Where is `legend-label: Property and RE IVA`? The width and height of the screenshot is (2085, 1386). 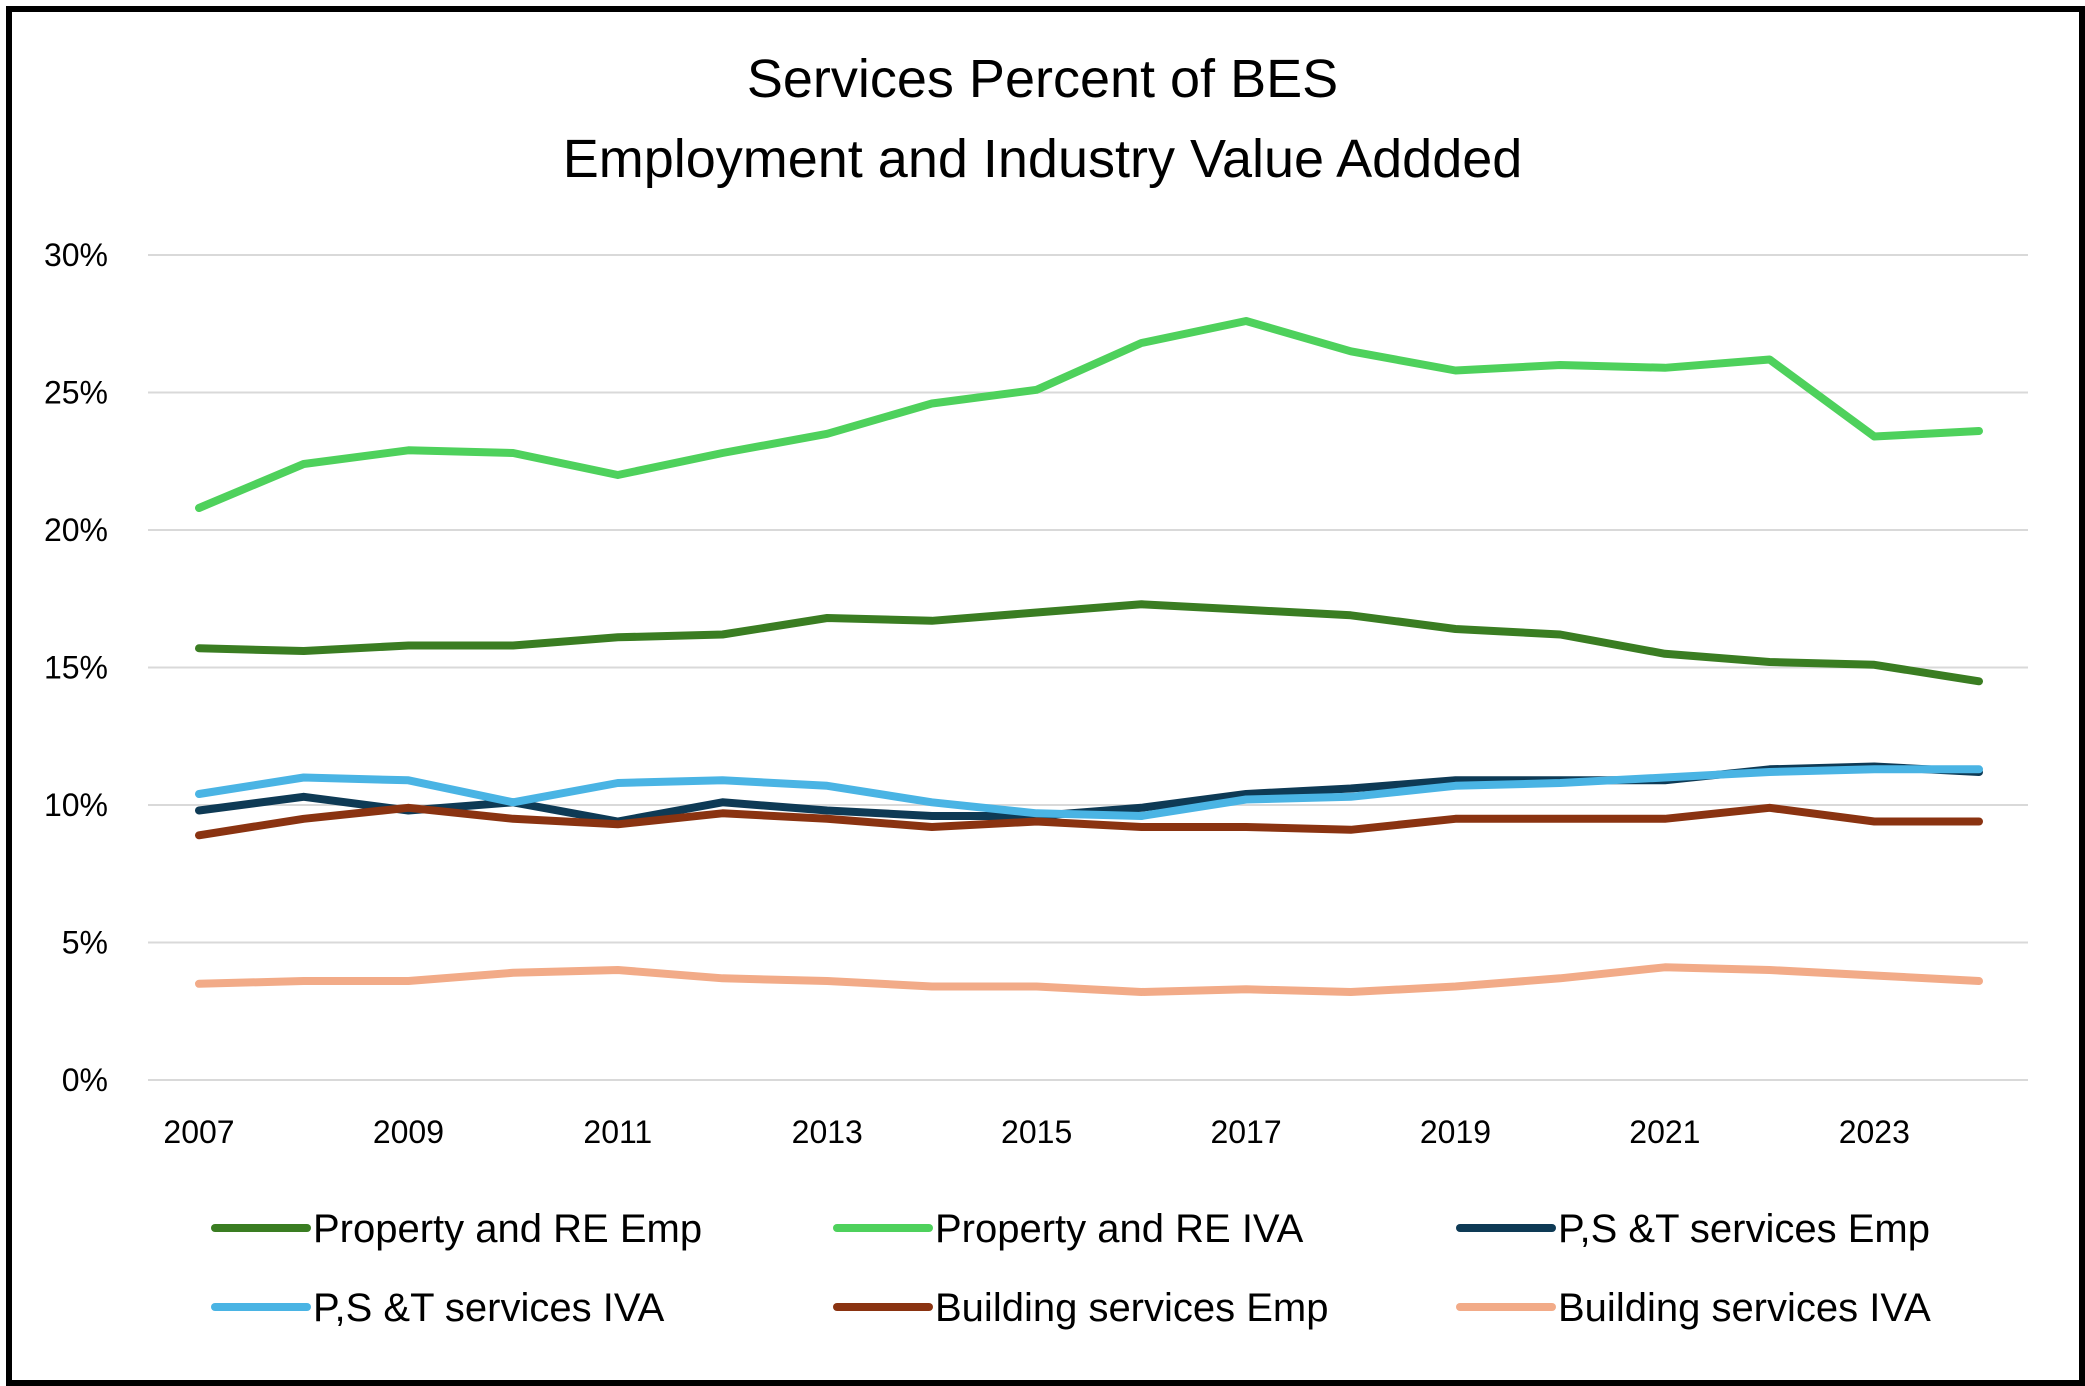
legend-label: Property and RE IVA is located at coordinates (1119, 1229).